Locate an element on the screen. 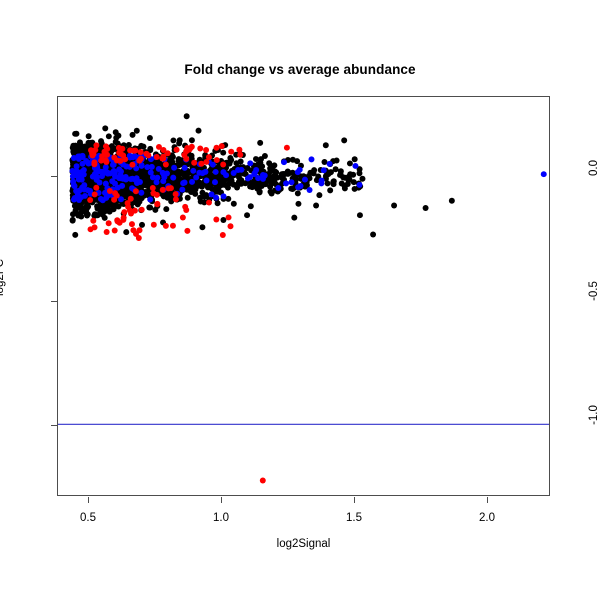  x-axis-label: log2Signal is located at coordinates (303, 544).